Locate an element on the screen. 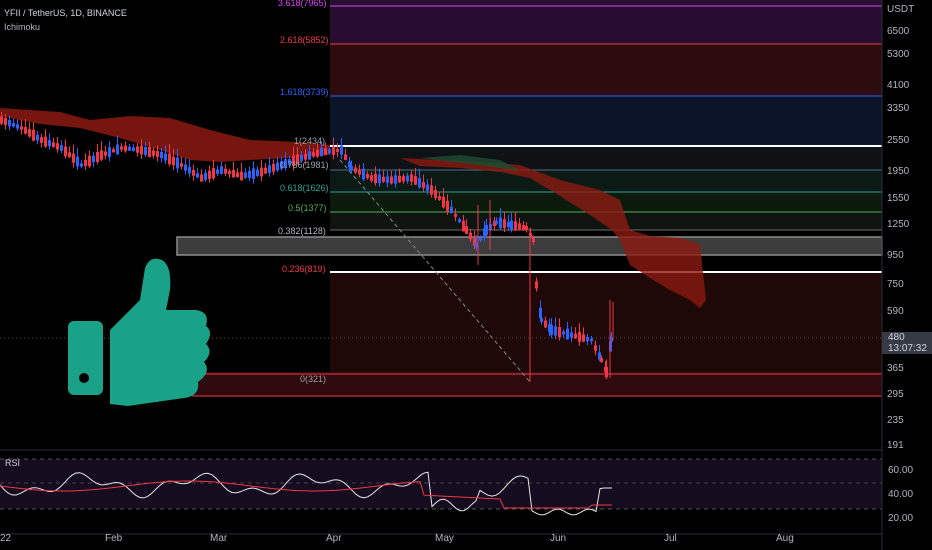  fib-level-label: 3.618(7965) is located at coordinates (302, 4).